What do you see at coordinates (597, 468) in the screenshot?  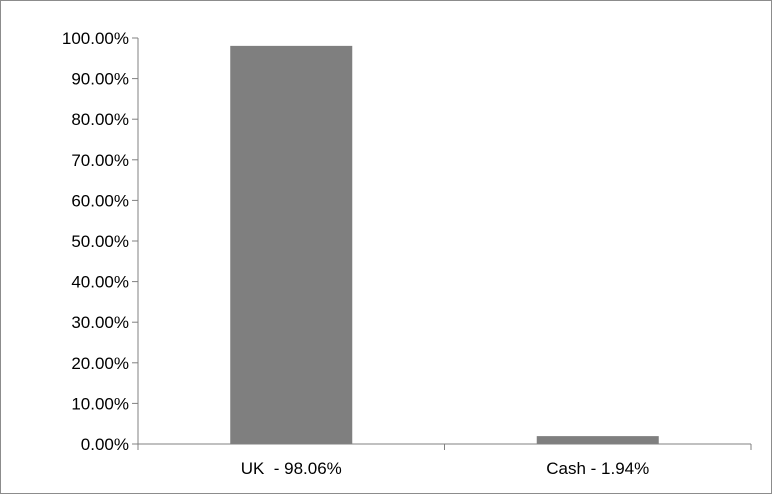 I see `category-label: Cash - 1.94%` at bounding box center [597, 468].